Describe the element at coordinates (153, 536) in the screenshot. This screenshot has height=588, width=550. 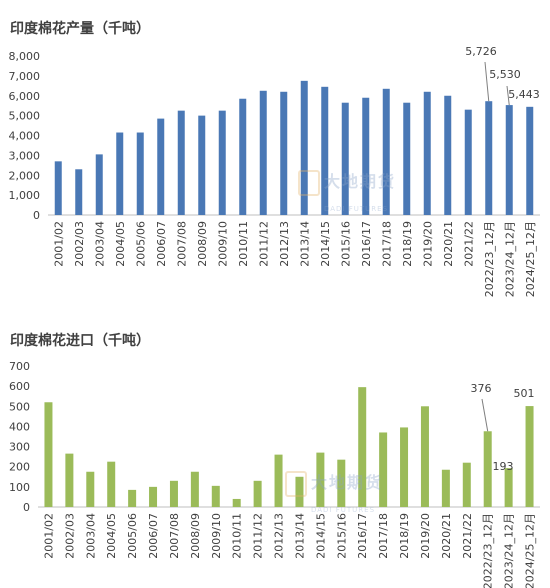
I see `x-tick-label: 2006/07` at that location.